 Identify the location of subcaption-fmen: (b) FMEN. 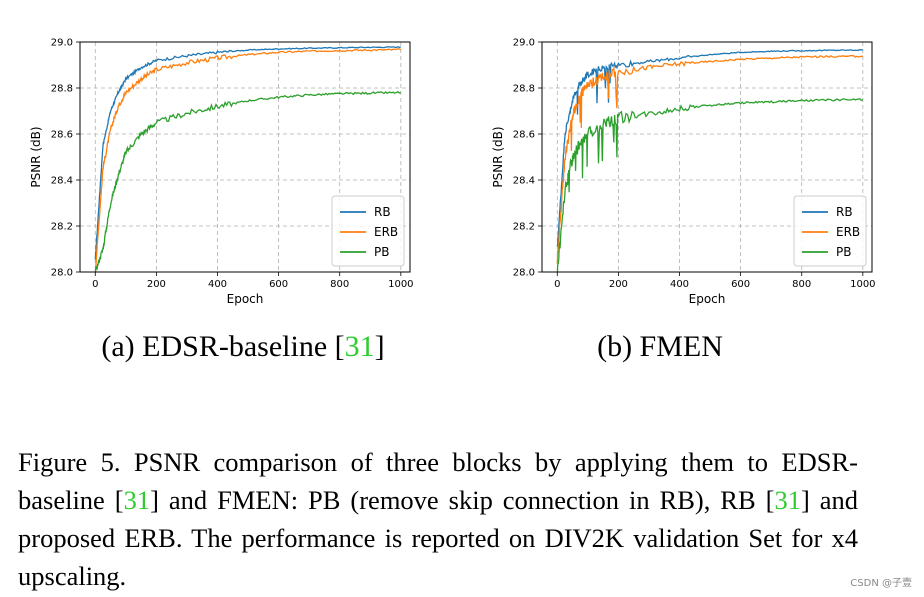
(660, 346).